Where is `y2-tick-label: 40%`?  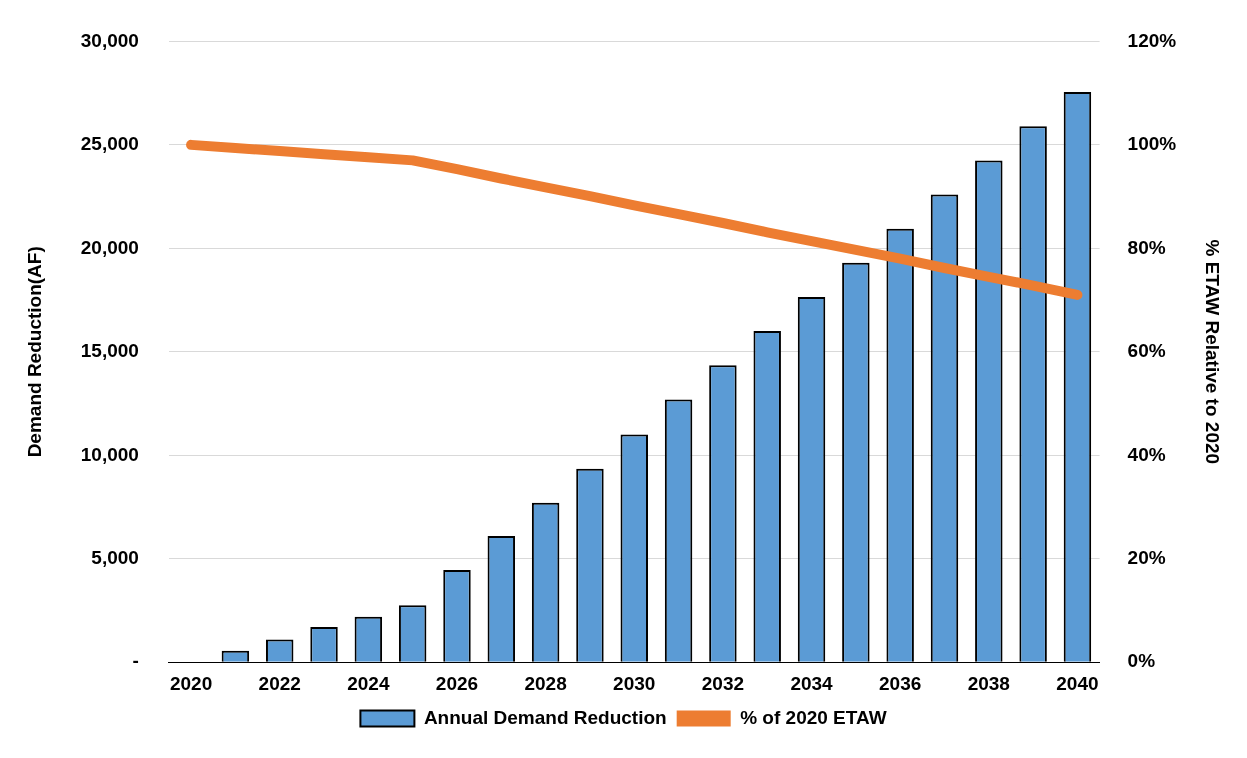
y2-tick-label: 40% is located at coordinates (1146, 454).